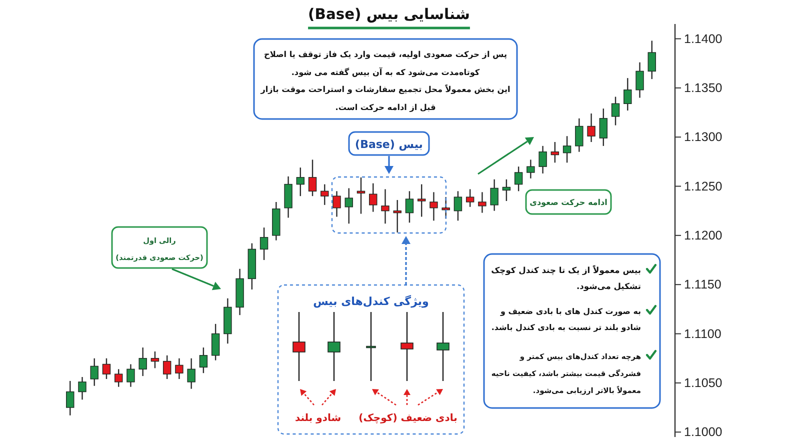  I want to click on y-tick-label: 1.1150, so click(703, 285).